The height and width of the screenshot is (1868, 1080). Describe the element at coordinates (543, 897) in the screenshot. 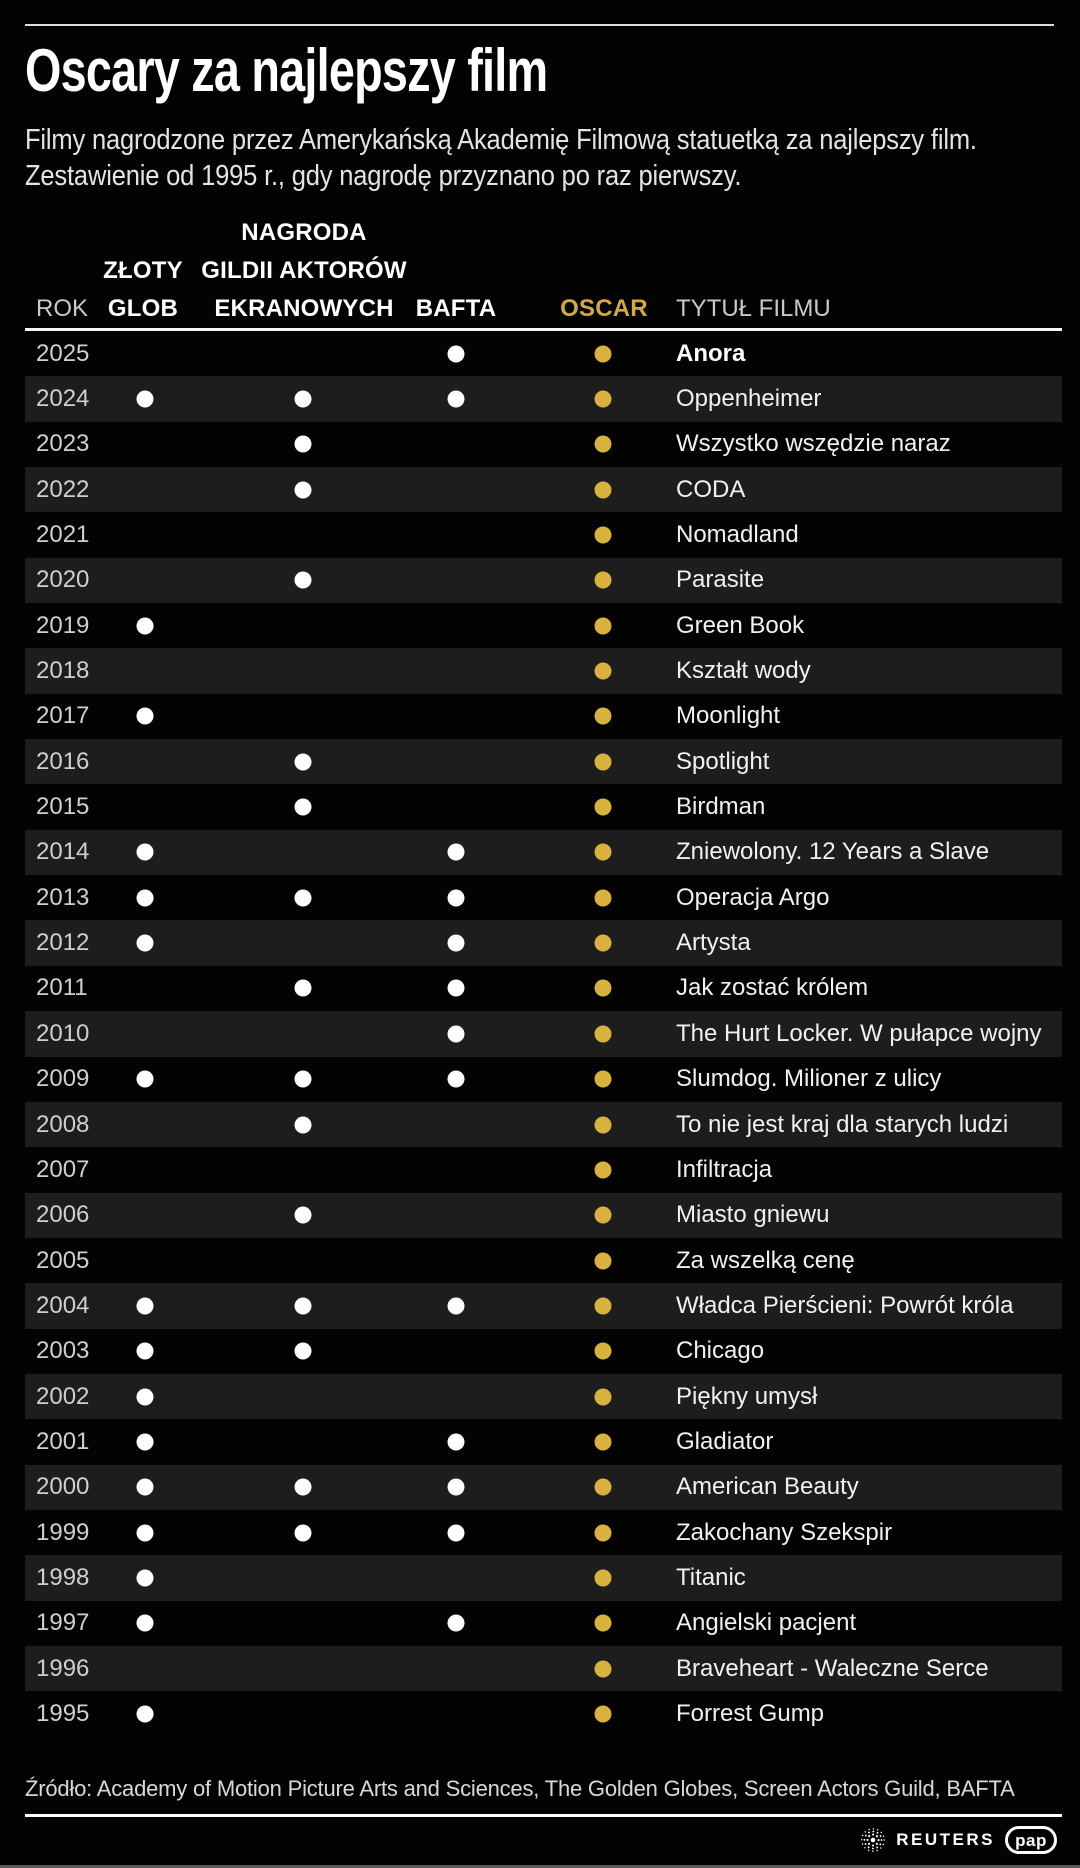

I see `table-row: 2013 Operacja Argo` at that location.